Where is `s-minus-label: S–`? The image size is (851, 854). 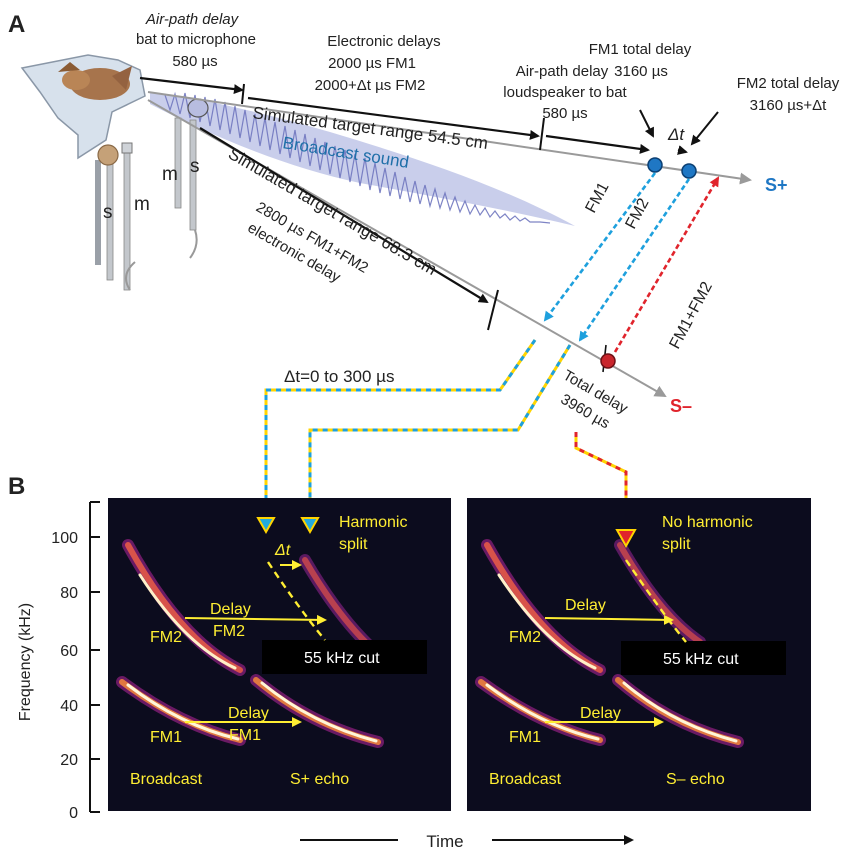 s-minus-label: S– is located at coordinates (681, 406).